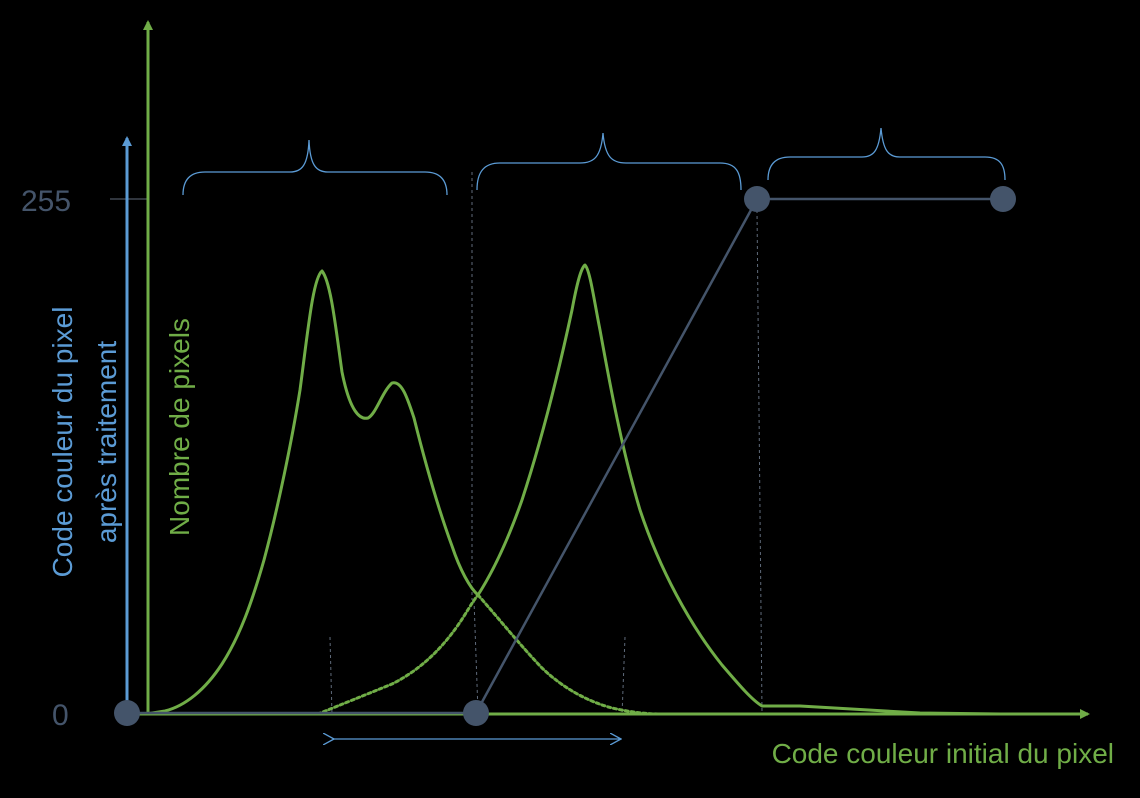 The height and width of the screenshot is (798, 1140). Describe the element at coordinates (60, 715) in the screenshot. I see `y-tick-0: 0` at that location.